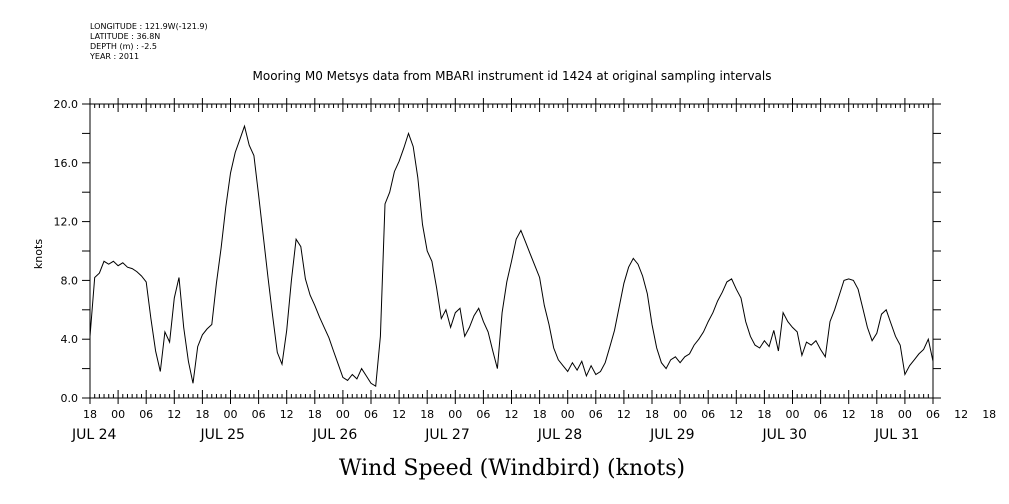 The height and width of the screenshot is (504, 1009). What do you see at coordinates (896, 435) in the screenshot?
I see `x-date-label: JUL 31` at bounding box center [896, 435].